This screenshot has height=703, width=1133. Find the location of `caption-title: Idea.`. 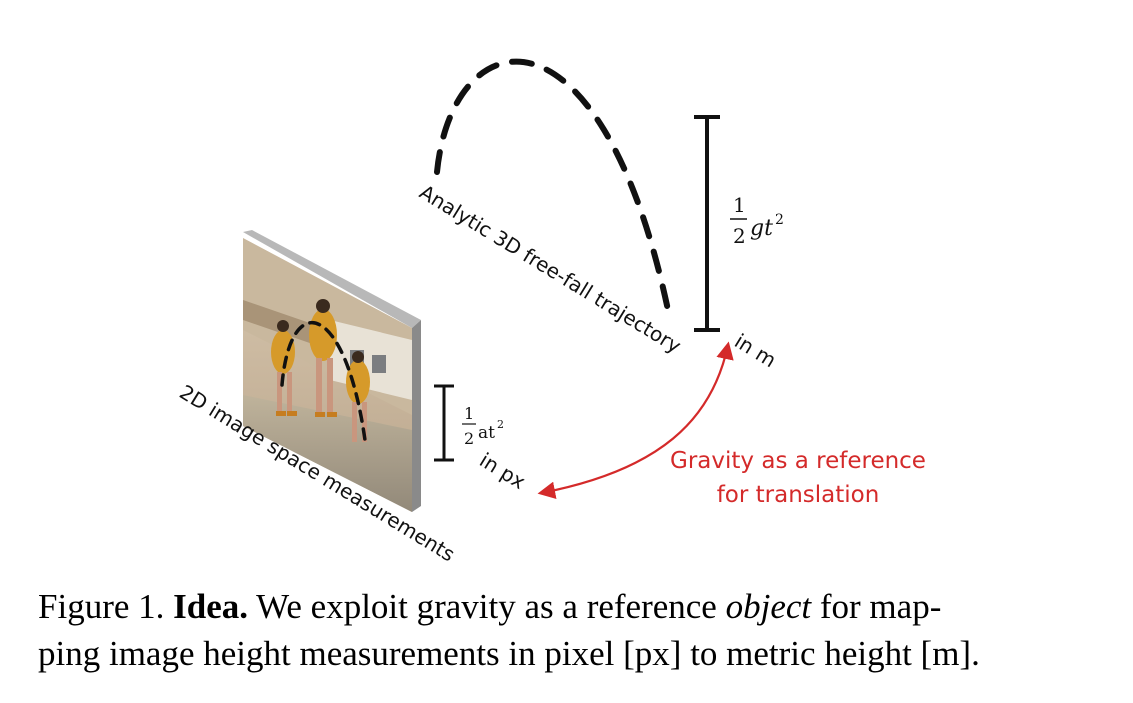

caption-title: Idea. is located at coordinates (211, 606).